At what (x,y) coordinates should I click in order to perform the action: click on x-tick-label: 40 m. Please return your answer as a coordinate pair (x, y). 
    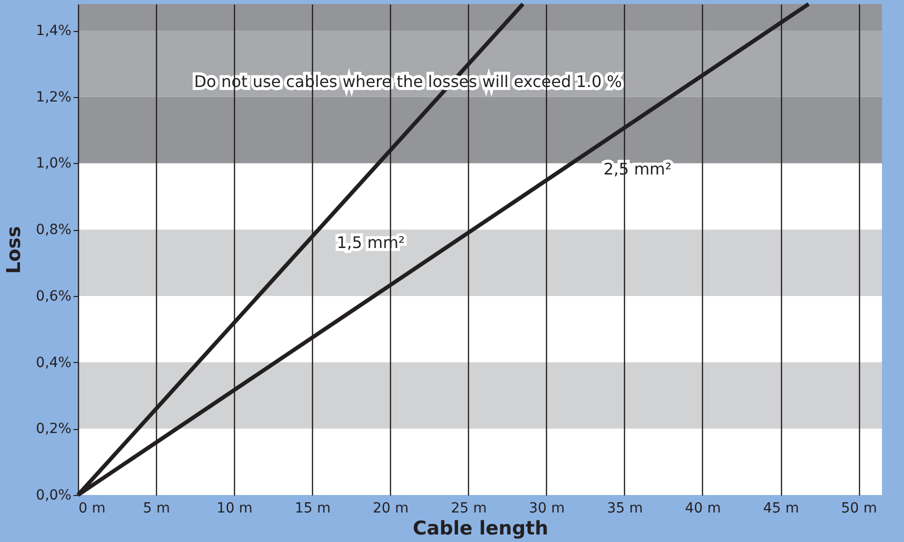
    Looking at the image, I should click on (703, 508).